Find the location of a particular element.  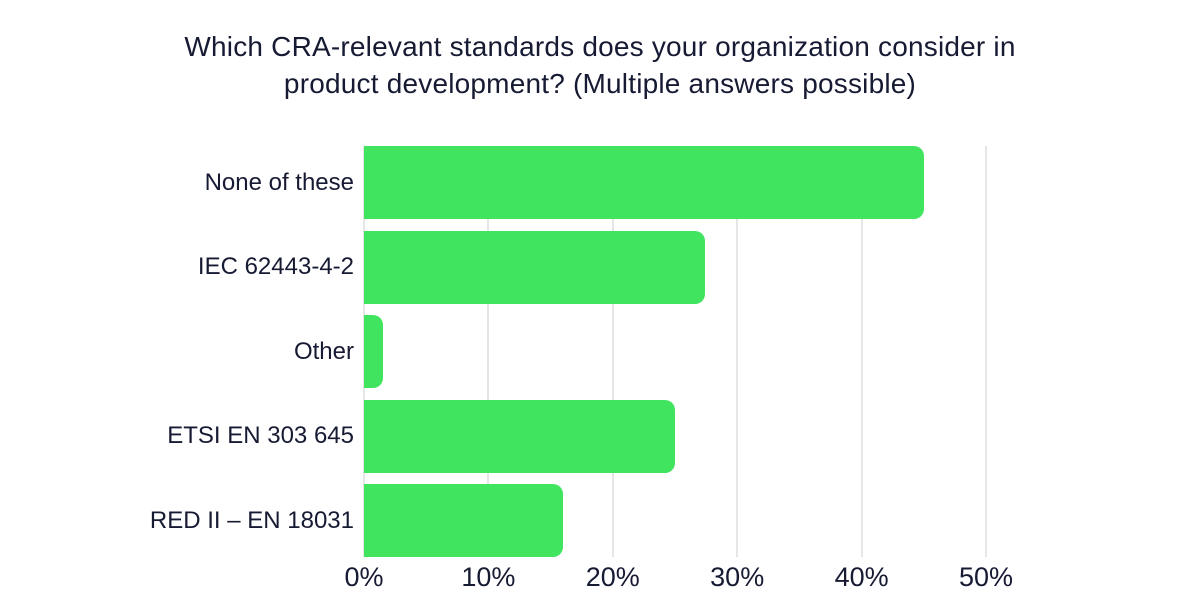

x-tick-label-30pct: 30% is located at coordinates (737, 577).